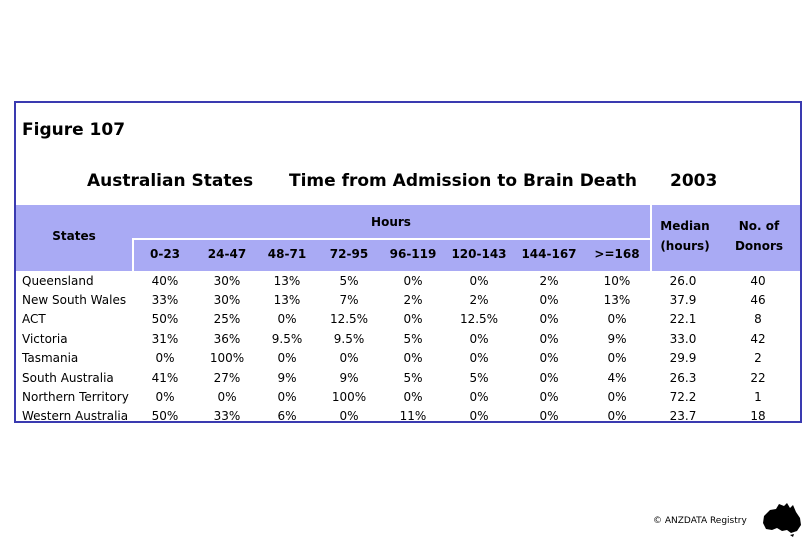 This screenshot has height=540, width=810. I want to click on table-row: Tasmania 0% 100% 0% 0% 0% 0% 0% 0% 29.9 2, so click(408, 358).